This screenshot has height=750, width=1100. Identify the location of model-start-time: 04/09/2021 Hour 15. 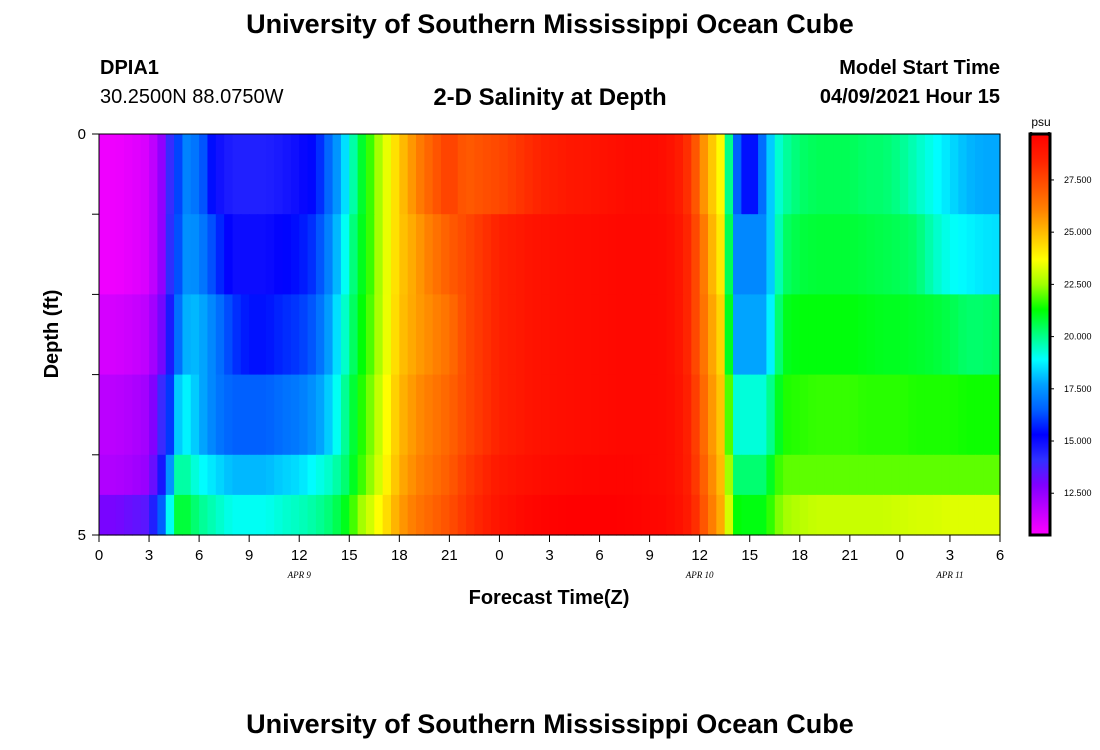
(909, 97).